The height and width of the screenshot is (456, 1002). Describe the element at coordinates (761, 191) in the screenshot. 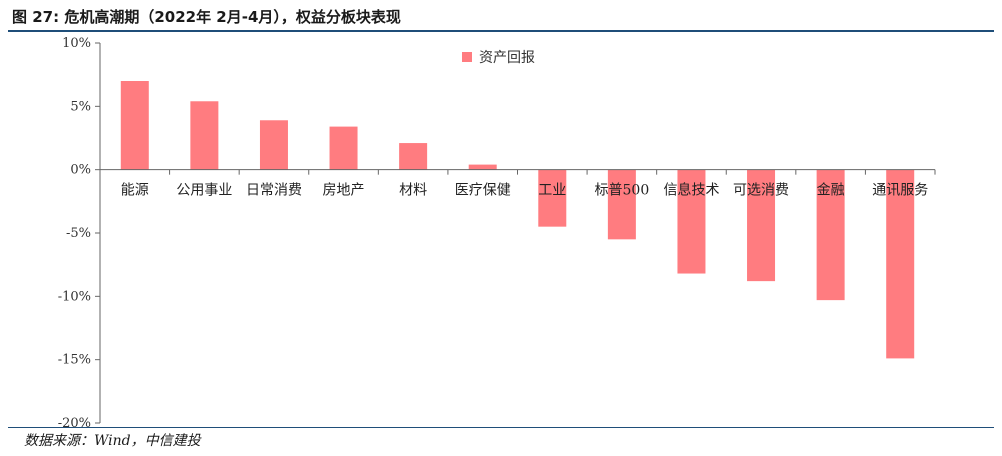

I see `category-label: 可选消费` at that location.